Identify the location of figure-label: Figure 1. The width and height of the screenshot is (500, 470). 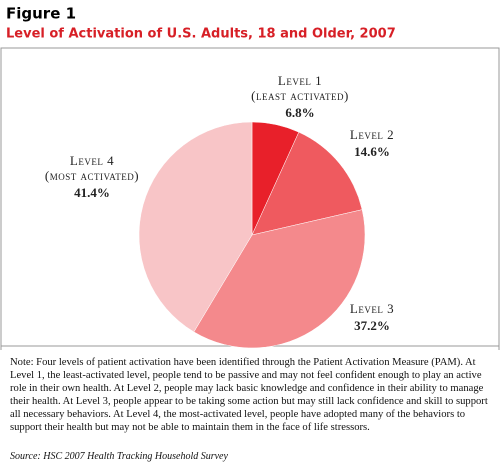
(41, 14).